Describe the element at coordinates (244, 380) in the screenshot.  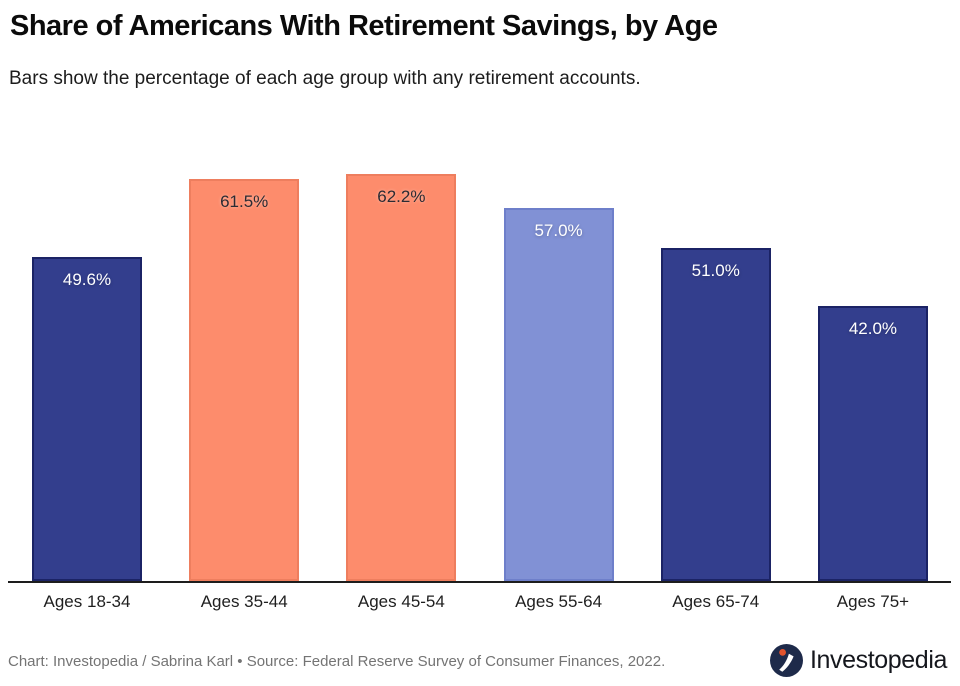
I see `bar: 61.5%` at that location.